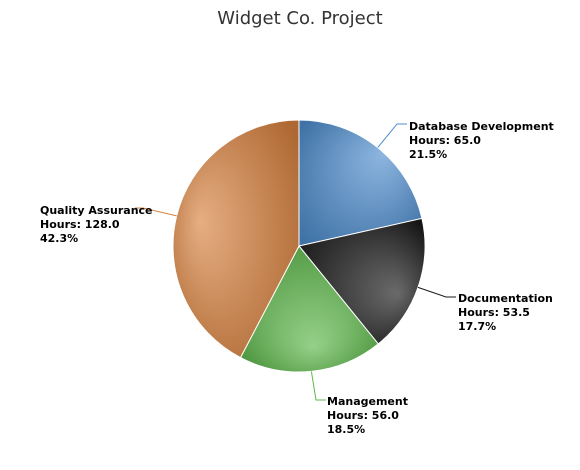 This screenshot has height=470, width=580. Describe the element at coordinates (360, 183) in the screenshot. I see `pie-slice-database-development` at that location.